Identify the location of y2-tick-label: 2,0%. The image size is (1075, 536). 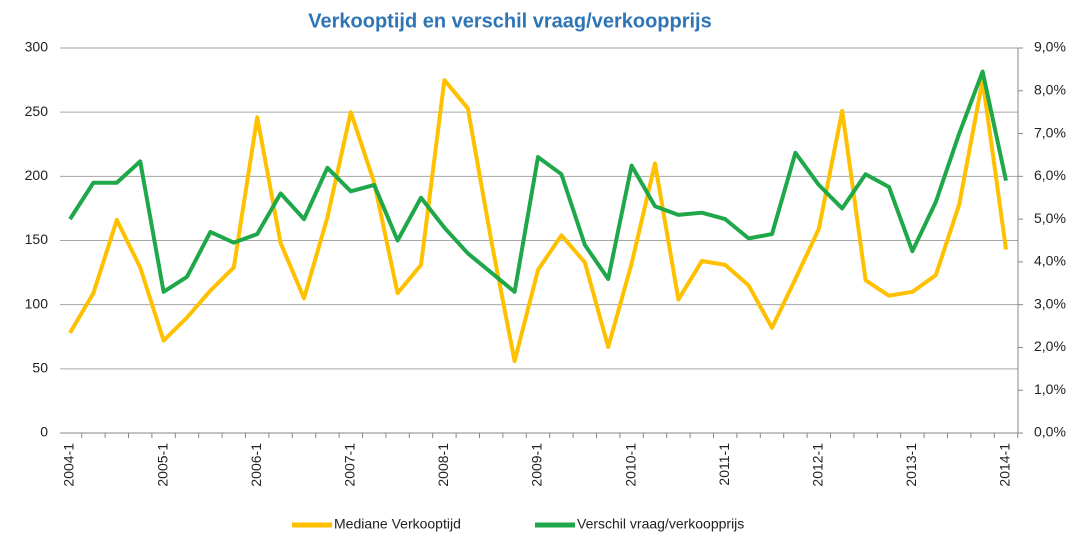
(1050, 346).